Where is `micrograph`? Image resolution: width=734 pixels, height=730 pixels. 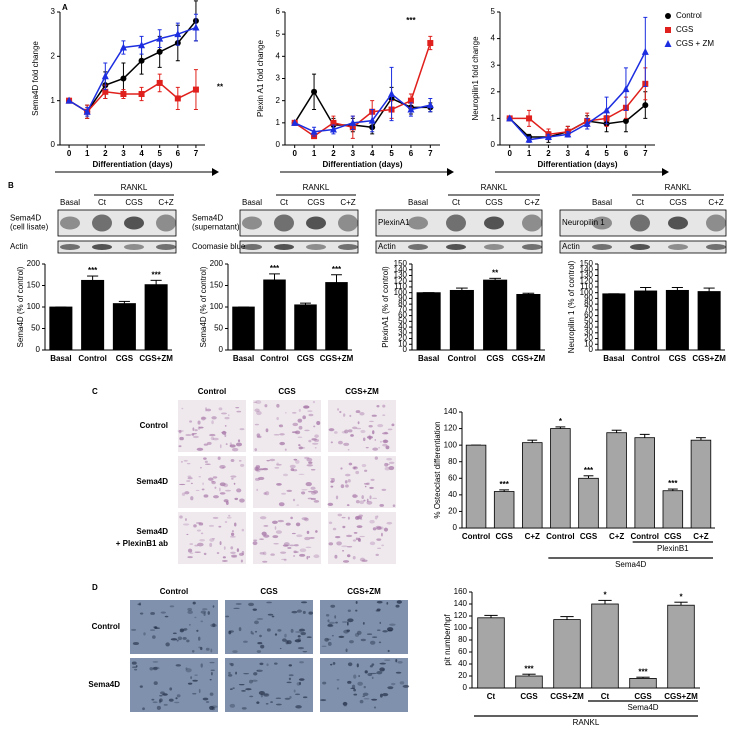
micrograph is located at coordinates (174, 685).